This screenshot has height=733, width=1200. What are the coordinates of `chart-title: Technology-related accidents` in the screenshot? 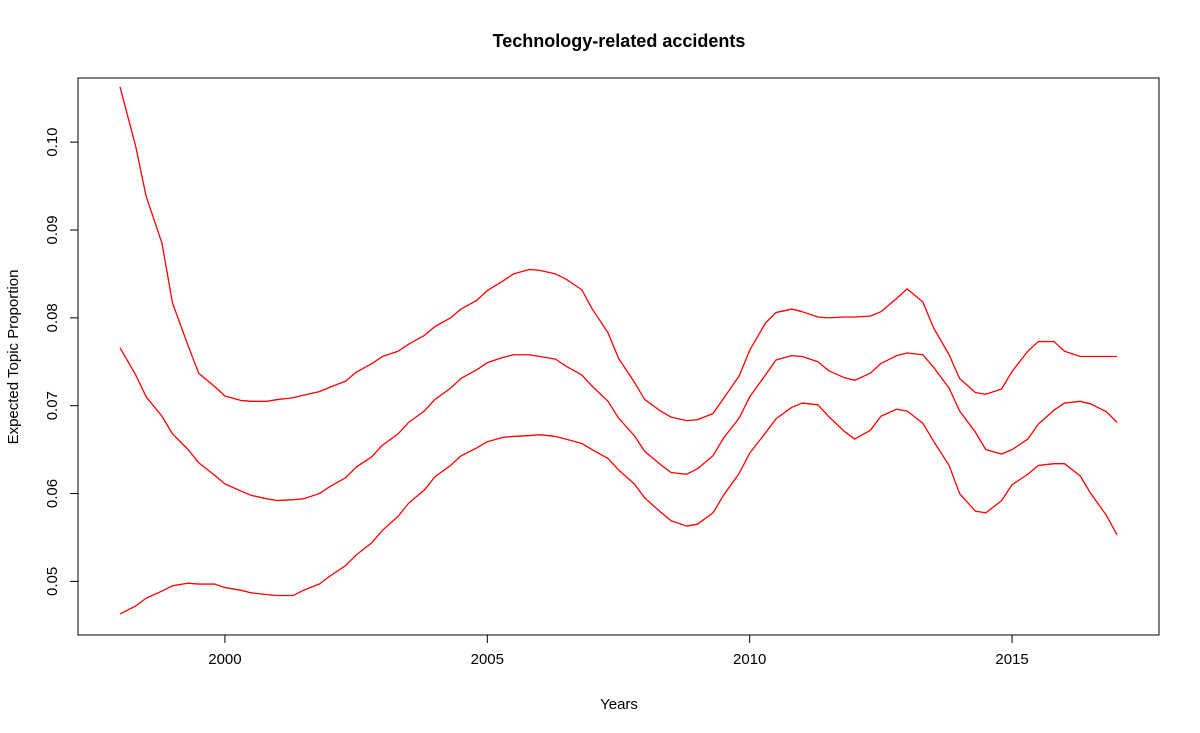 It's located at (619, 41).